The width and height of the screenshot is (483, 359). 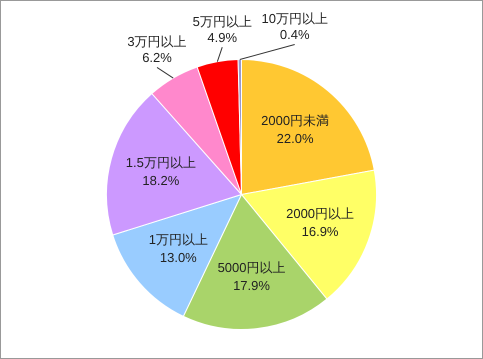 What do you see at coordinates (295, 34) in the screenshot?
I see `data-label: 0.4%` at bounding box center [295, 34].